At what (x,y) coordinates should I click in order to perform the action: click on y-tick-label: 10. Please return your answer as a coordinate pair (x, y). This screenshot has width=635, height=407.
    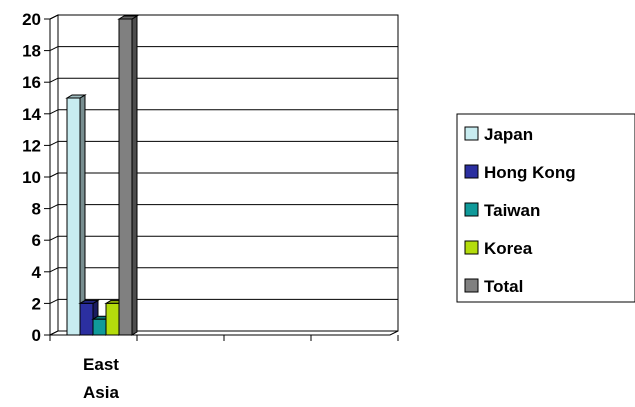
    Looking at the image, I should click on (31, 177).